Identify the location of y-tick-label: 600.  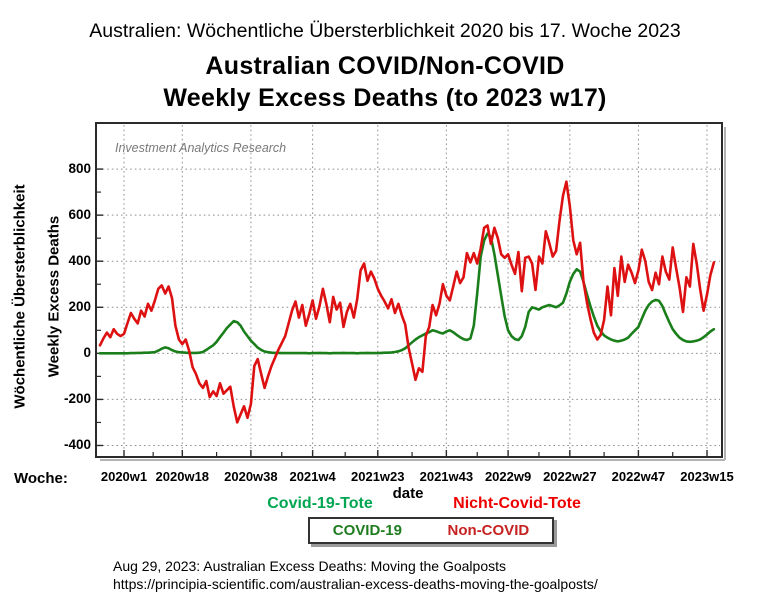
(79, 215).